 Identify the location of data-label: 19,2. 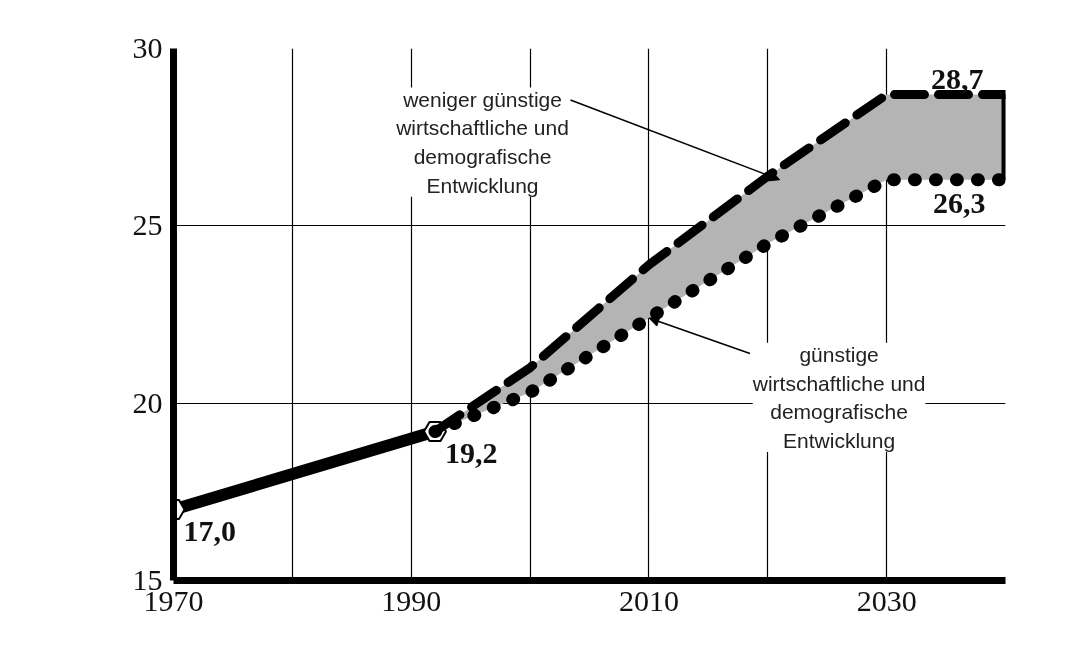
(471, 452).